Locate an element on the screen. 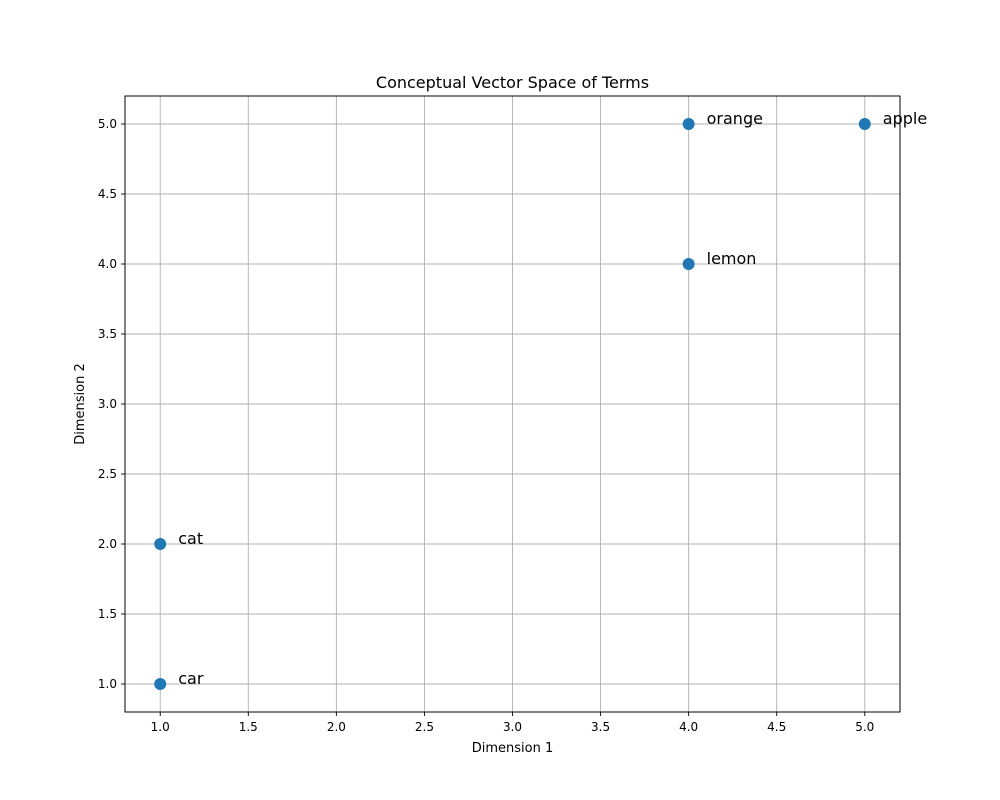 Image resolution: width=1000 pixels, height=800 pixels. data-point-car is located at coordinates (160, 684).